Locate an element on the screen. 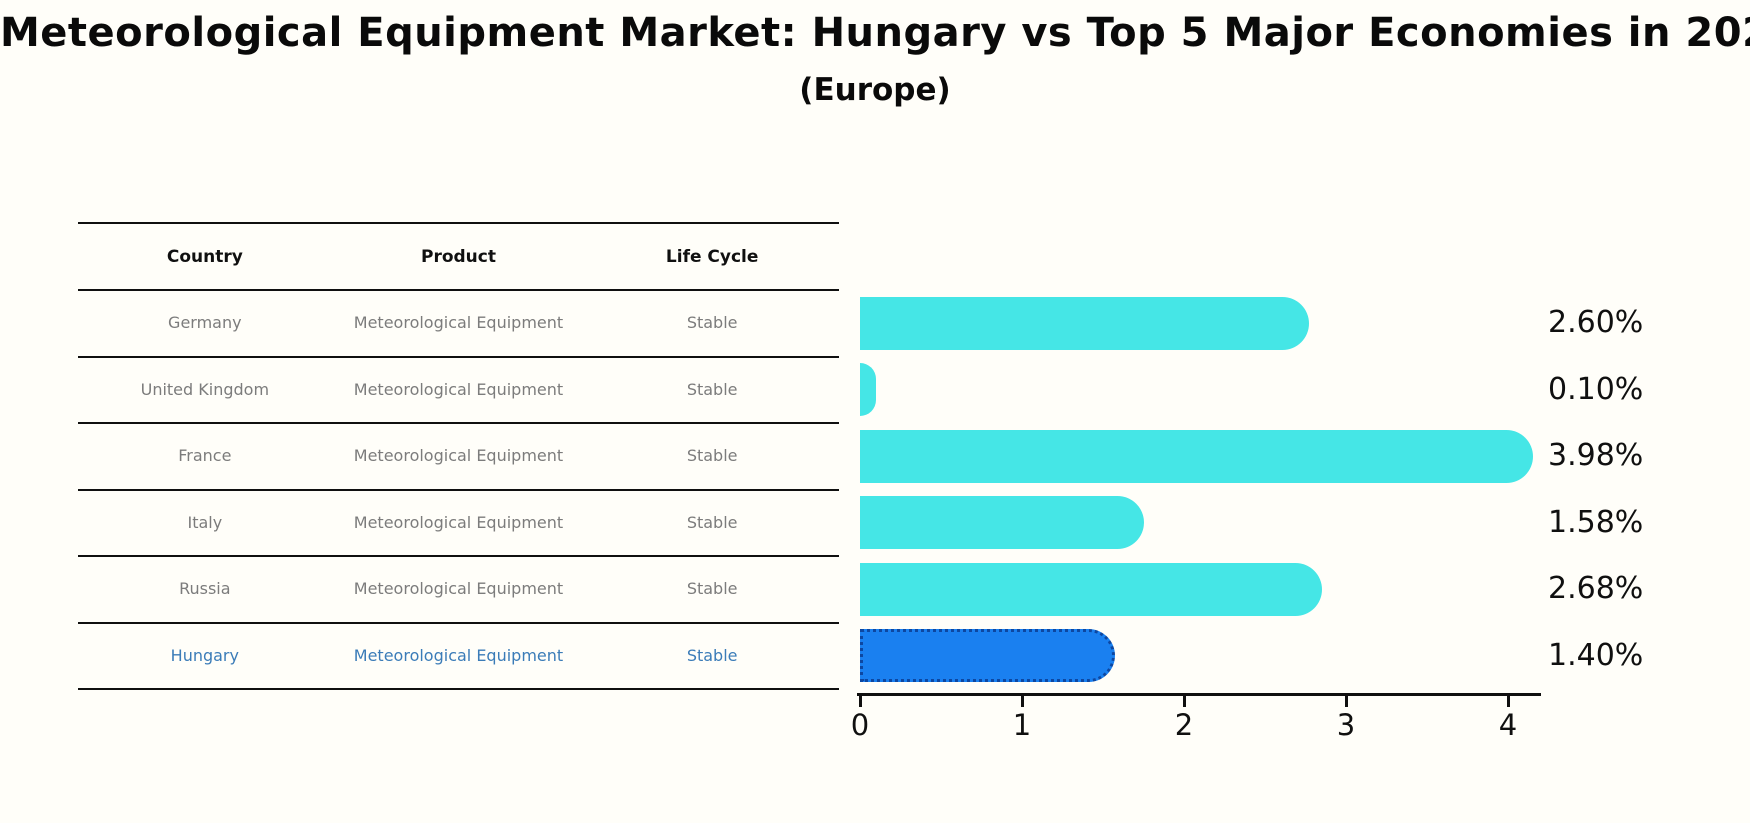 The height and width of the screenshot is (823, 1750). x-axis-tick-label: 4 is located at coordinates (1508, 725).